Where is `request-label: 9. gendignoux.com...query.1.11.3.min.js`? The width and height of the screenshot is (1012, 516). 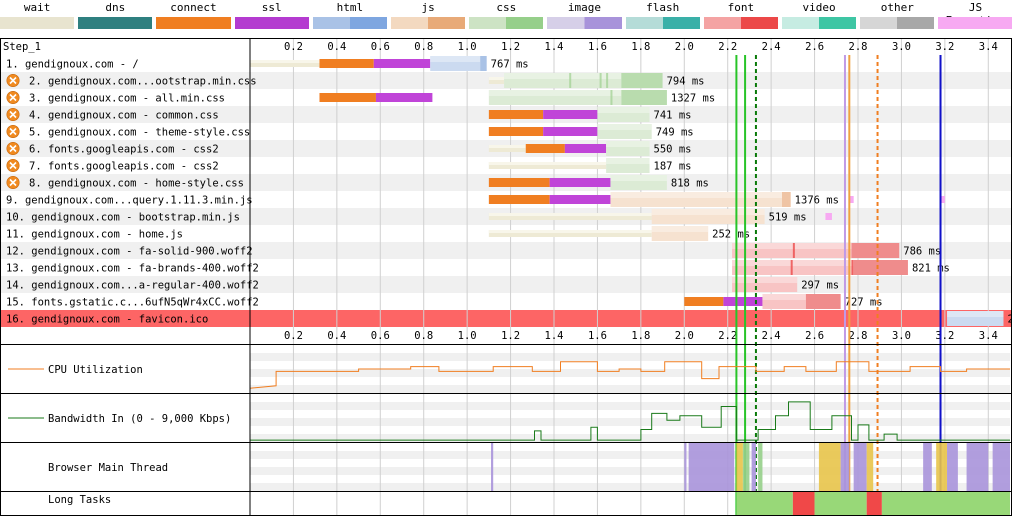
request-label: 9. gendignoux.com...query.1.11.3.min.js is located at coordinates (129, 201).